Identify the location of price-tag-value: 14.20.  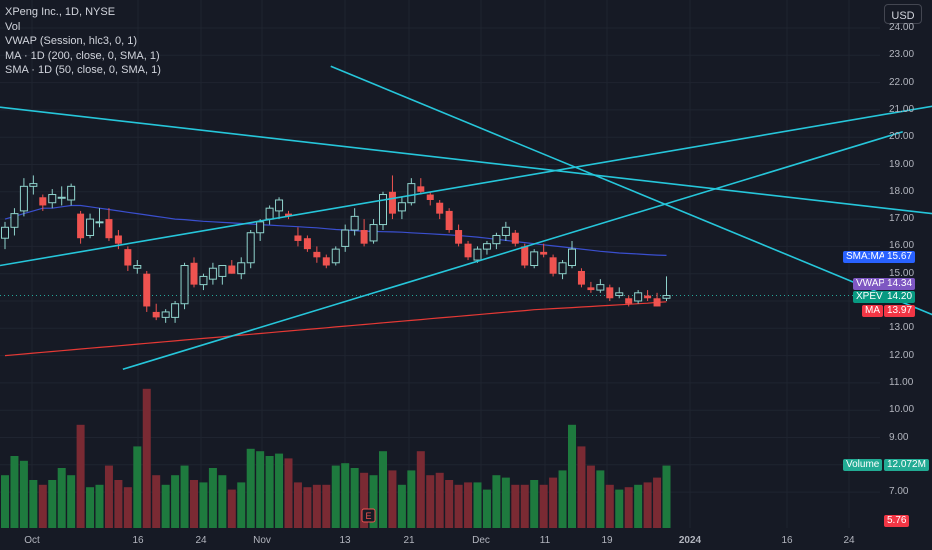
(900, 296).